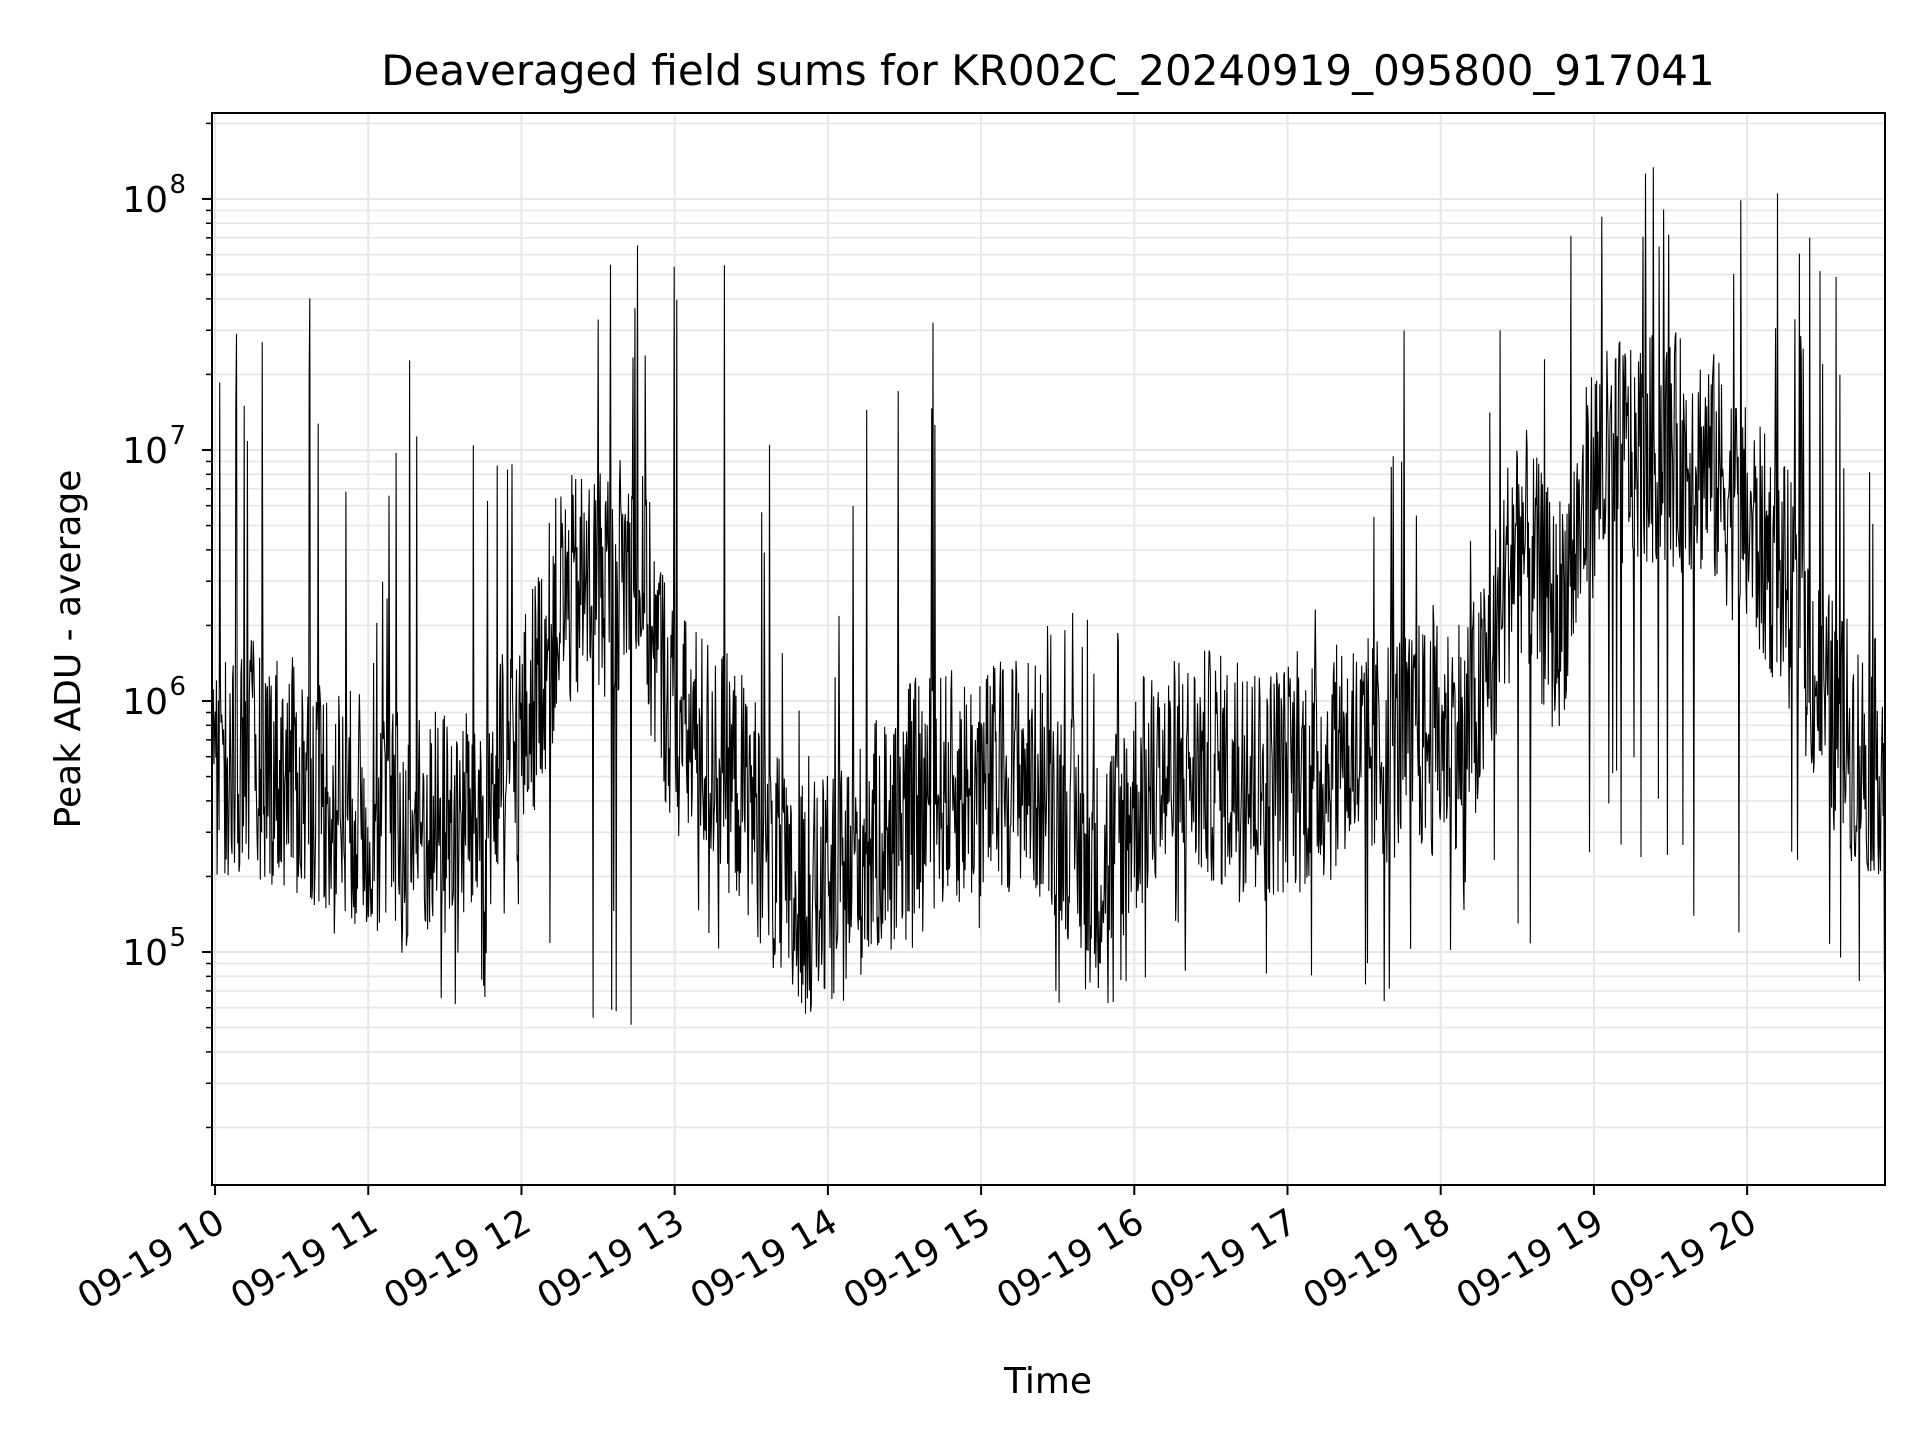  I want to click on y-tick-label: 10 6, so click(154, 697).